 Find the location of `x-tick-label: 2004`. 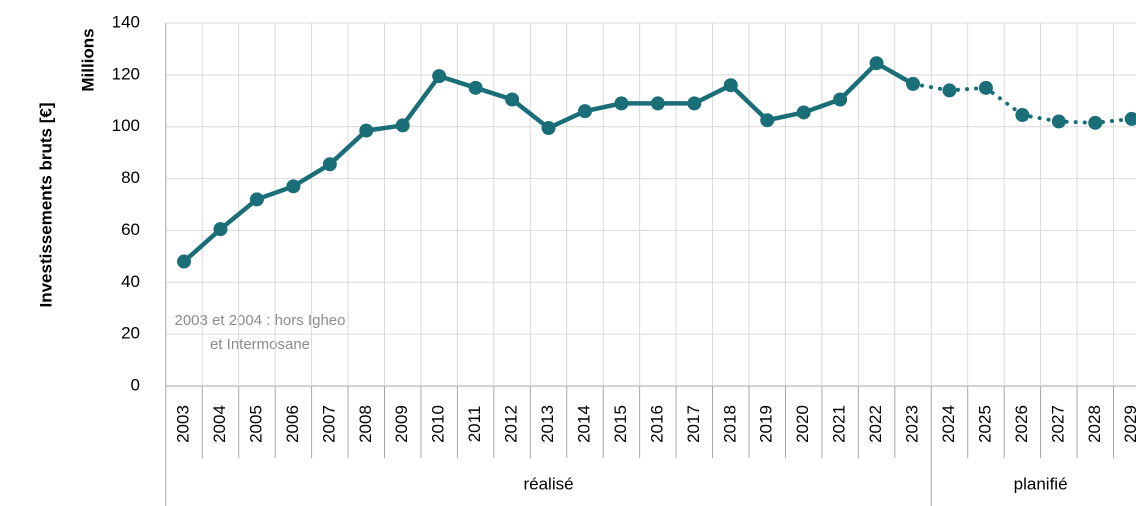

x-tick-label: 2004 is located at coordinates (219, 424).